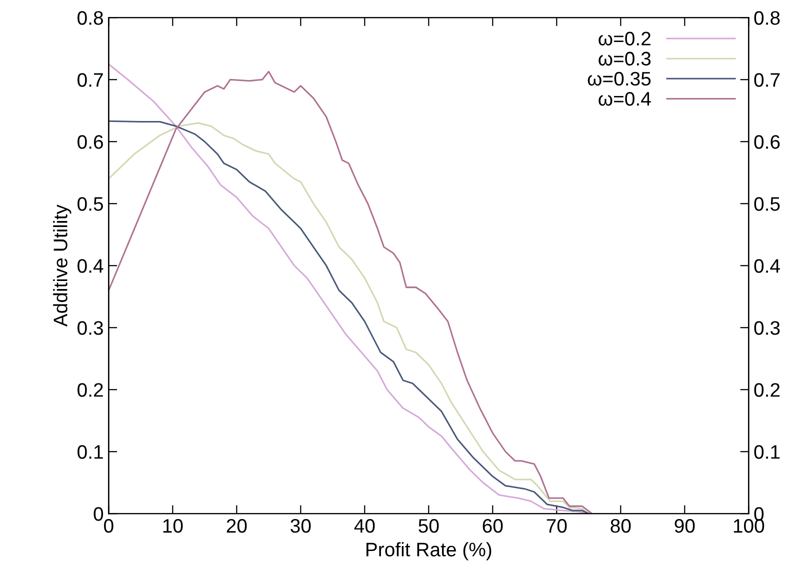 The image size is (805, 587). Describe the element at coordinates (429, 551) in the screenshot. I see `x-axis-title: Profit Rate (%)` at that location.